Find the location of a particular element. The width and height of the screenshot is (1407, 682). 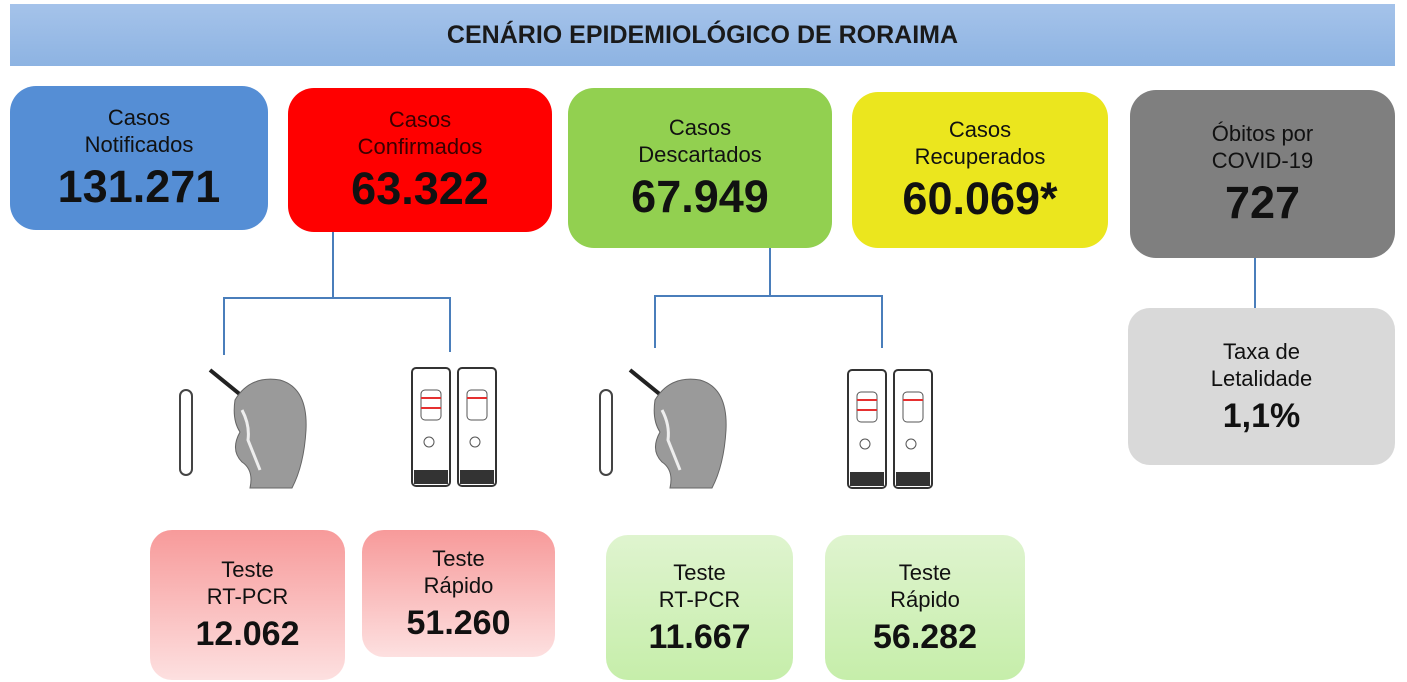

label-line: Notificados is located at coordinates (139, 144).